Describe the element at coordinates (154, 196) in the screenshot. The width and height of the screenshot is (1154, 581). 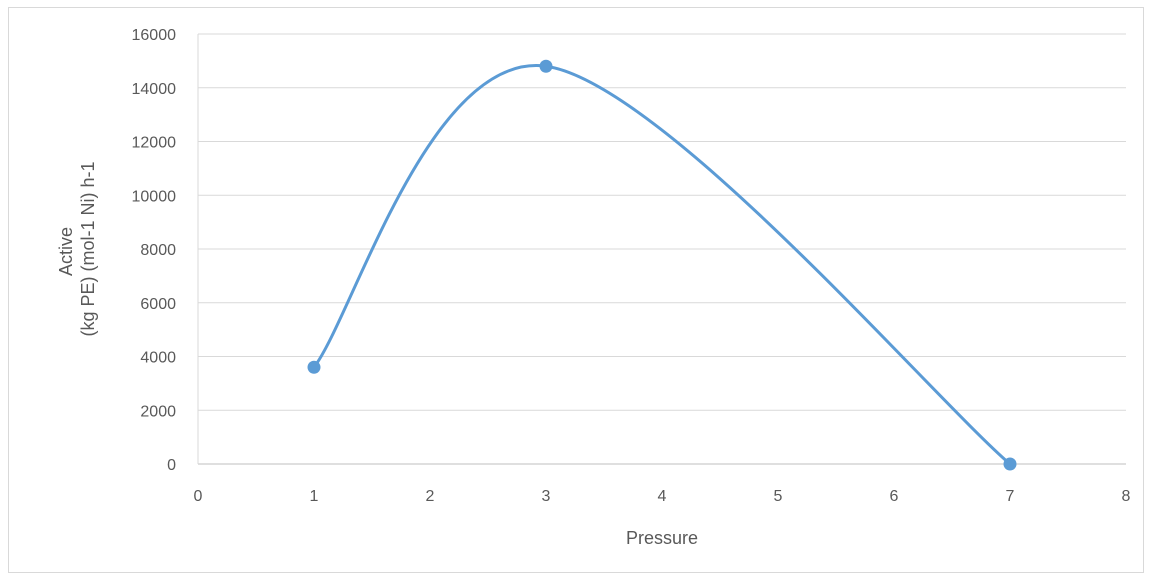
I see `y-tick-label: 10000` at that location.